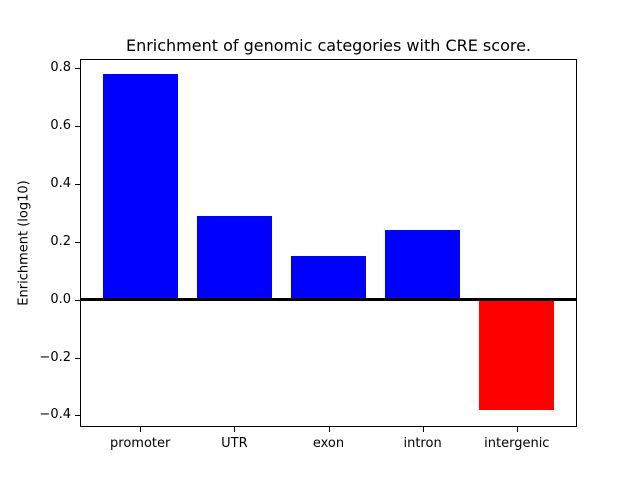 This screenshot has width=640, height=480. What do you see at coordinates (234, 443) in the screenshot?
I see `x-tick-label: UTR` at bounding box center [234, 443].